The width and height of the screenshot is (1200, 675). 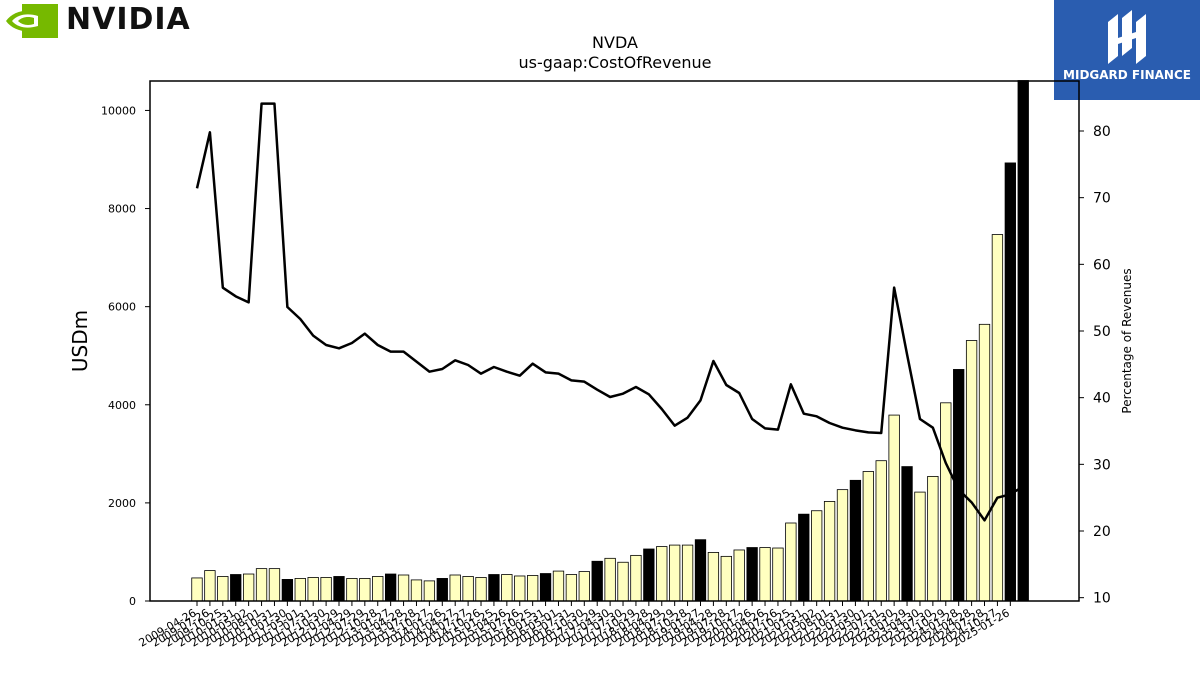 What do you see at coordinates (1127, 37) in the screenshot?
I see `midgard-rune-icon` at bounding box center [1127, 37].